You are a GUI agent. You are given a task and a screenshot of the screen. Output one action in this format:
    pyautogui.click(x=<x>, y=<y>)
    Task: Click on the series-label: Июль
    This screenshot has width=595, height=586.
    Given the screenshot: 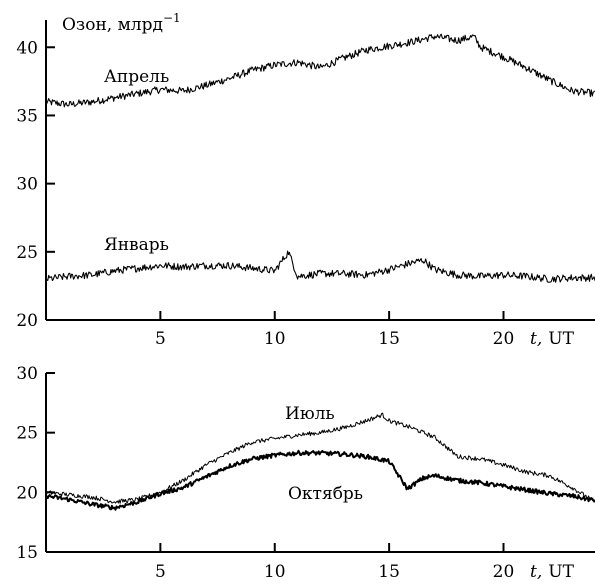 What is the action you would take?
    pyautogui.click(x=310, y=414)
    